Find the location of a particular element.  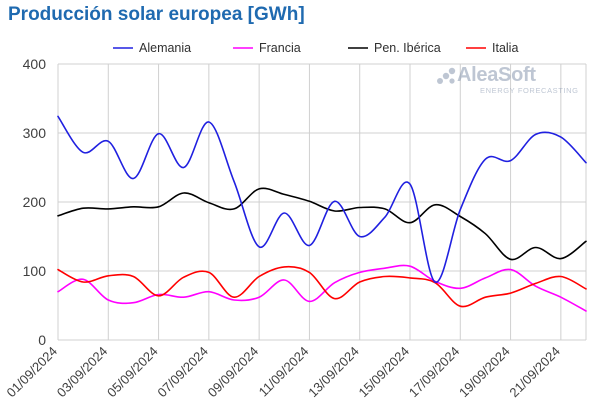

x-tick-label: 17/09/2024 is located at coordinates (434, 372).